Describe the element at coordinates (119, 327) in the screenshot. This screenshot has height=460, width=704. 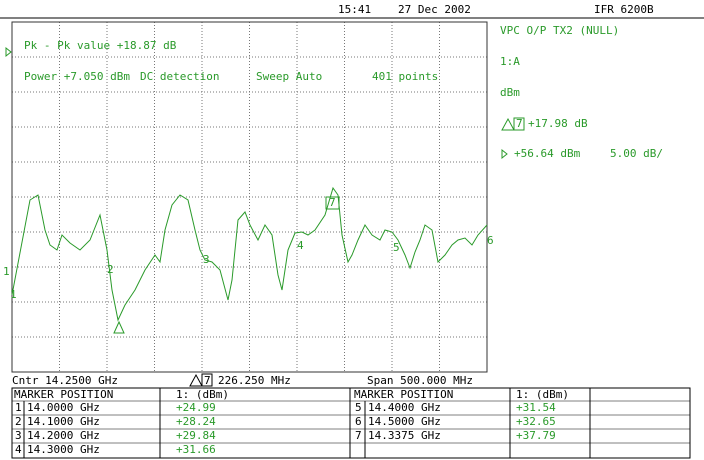
I see `min-marker` at that location.